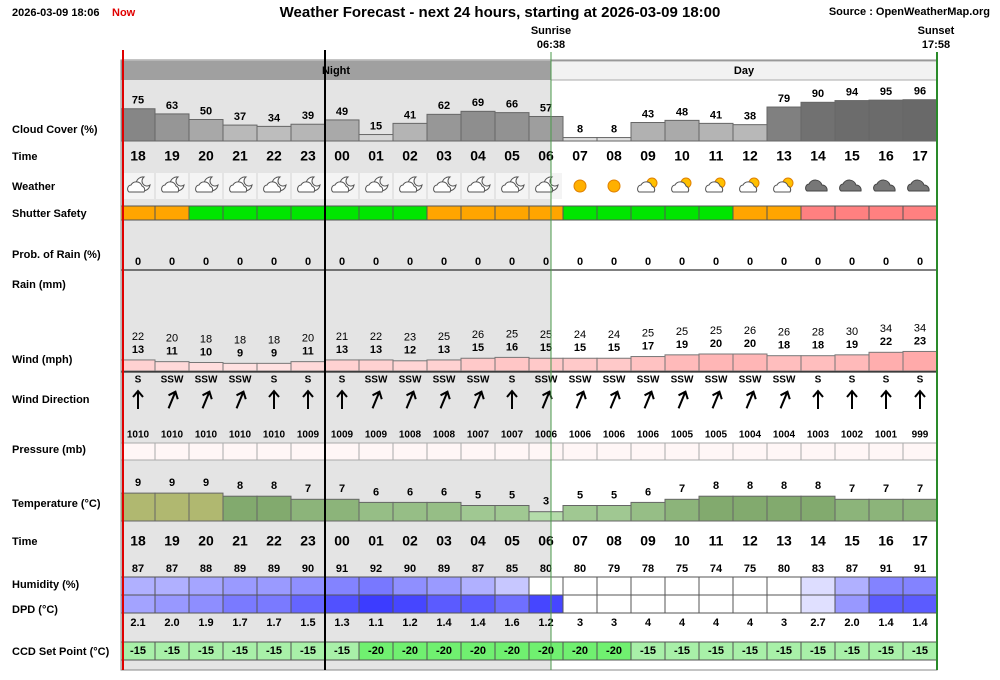  Describe the element at coordinates (138, 541) in the screenshot. I see `hour-label: 18` at that location.